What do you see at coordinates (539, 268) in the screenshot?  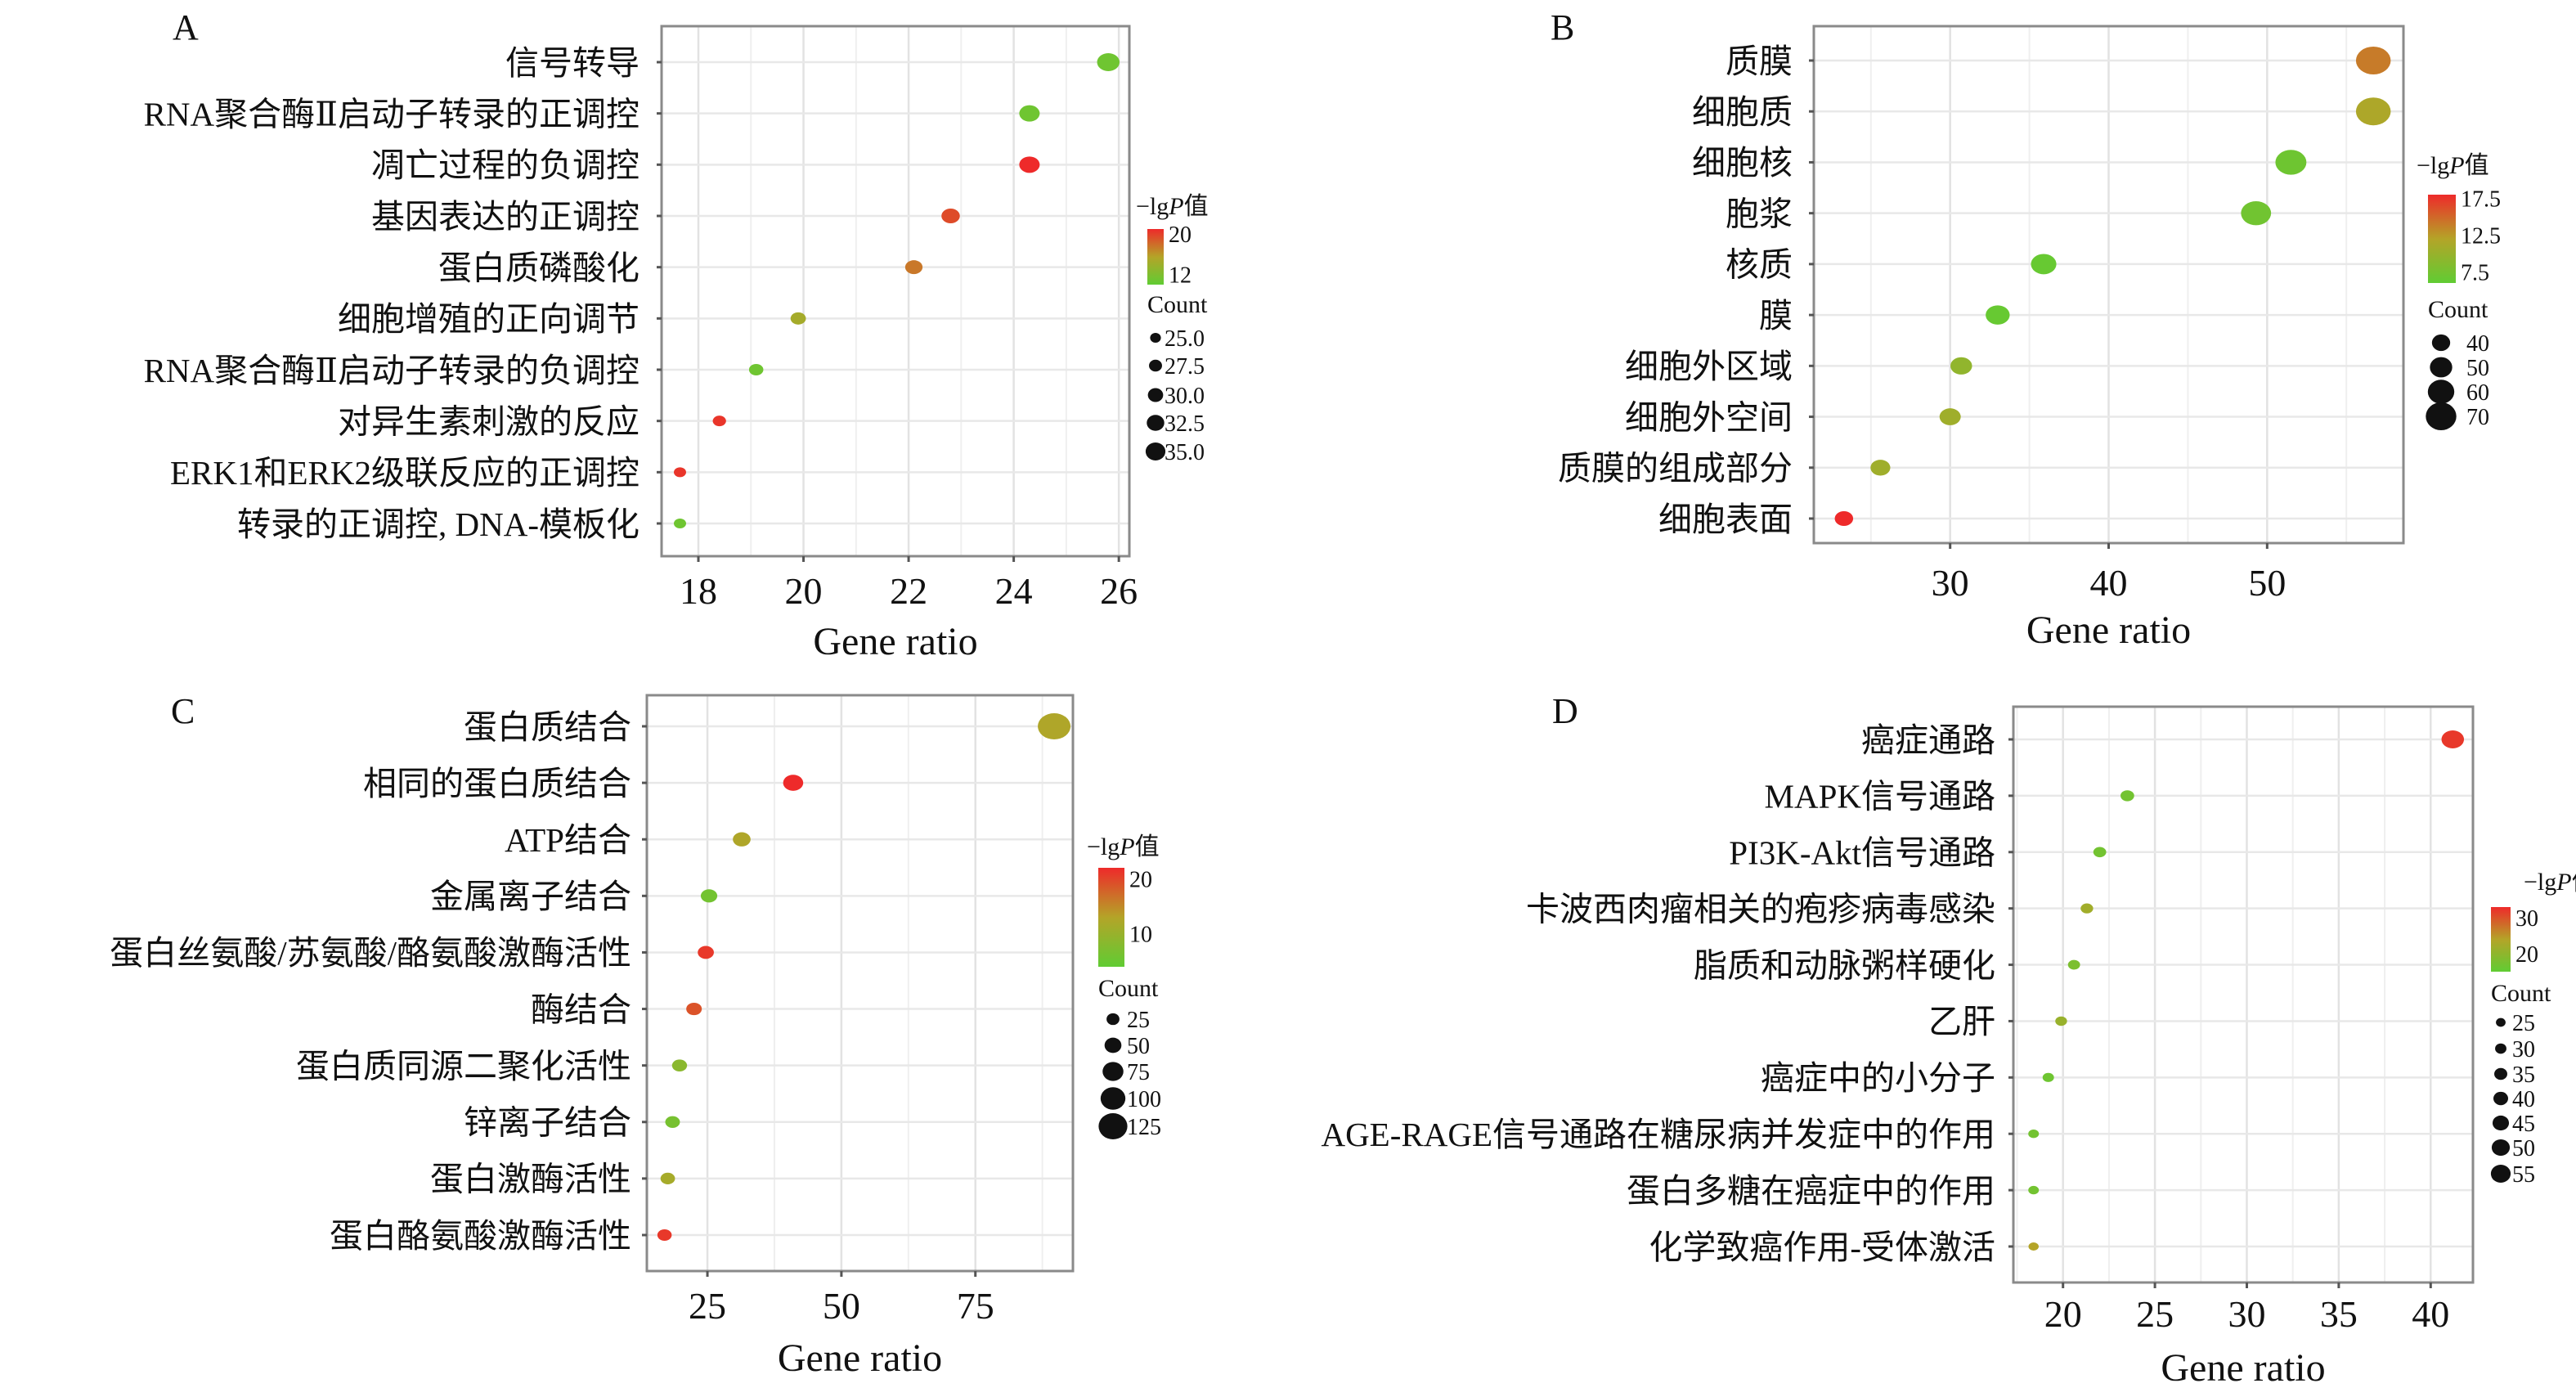 I see `category-label: 蛋白质磷酸化` at bounding box center [539, 268].